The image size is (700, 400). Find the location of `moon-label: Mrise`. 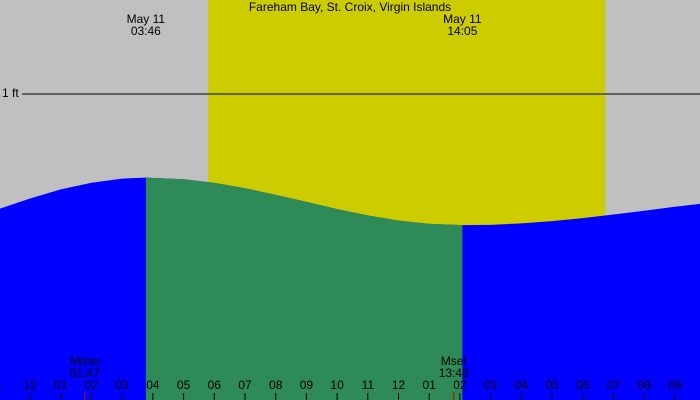

moon-label: Mrise is located at coordinates (85, 361).